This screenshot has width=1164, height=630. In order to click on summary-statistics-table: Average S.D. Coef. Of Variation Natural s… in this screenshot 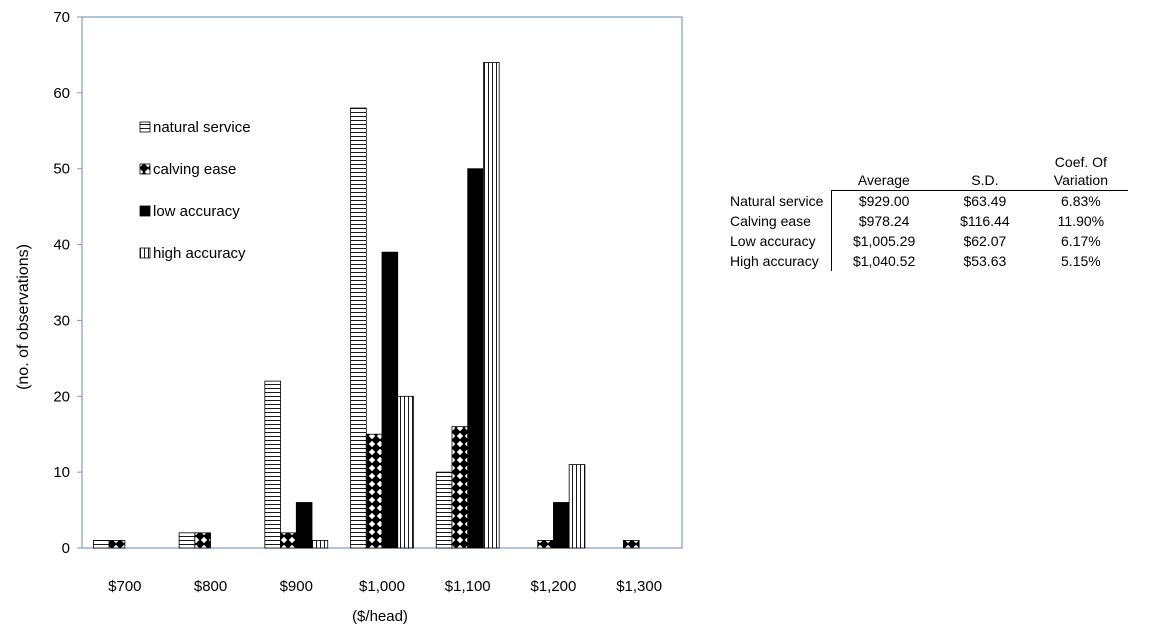, I will do `click(927, 208)`.